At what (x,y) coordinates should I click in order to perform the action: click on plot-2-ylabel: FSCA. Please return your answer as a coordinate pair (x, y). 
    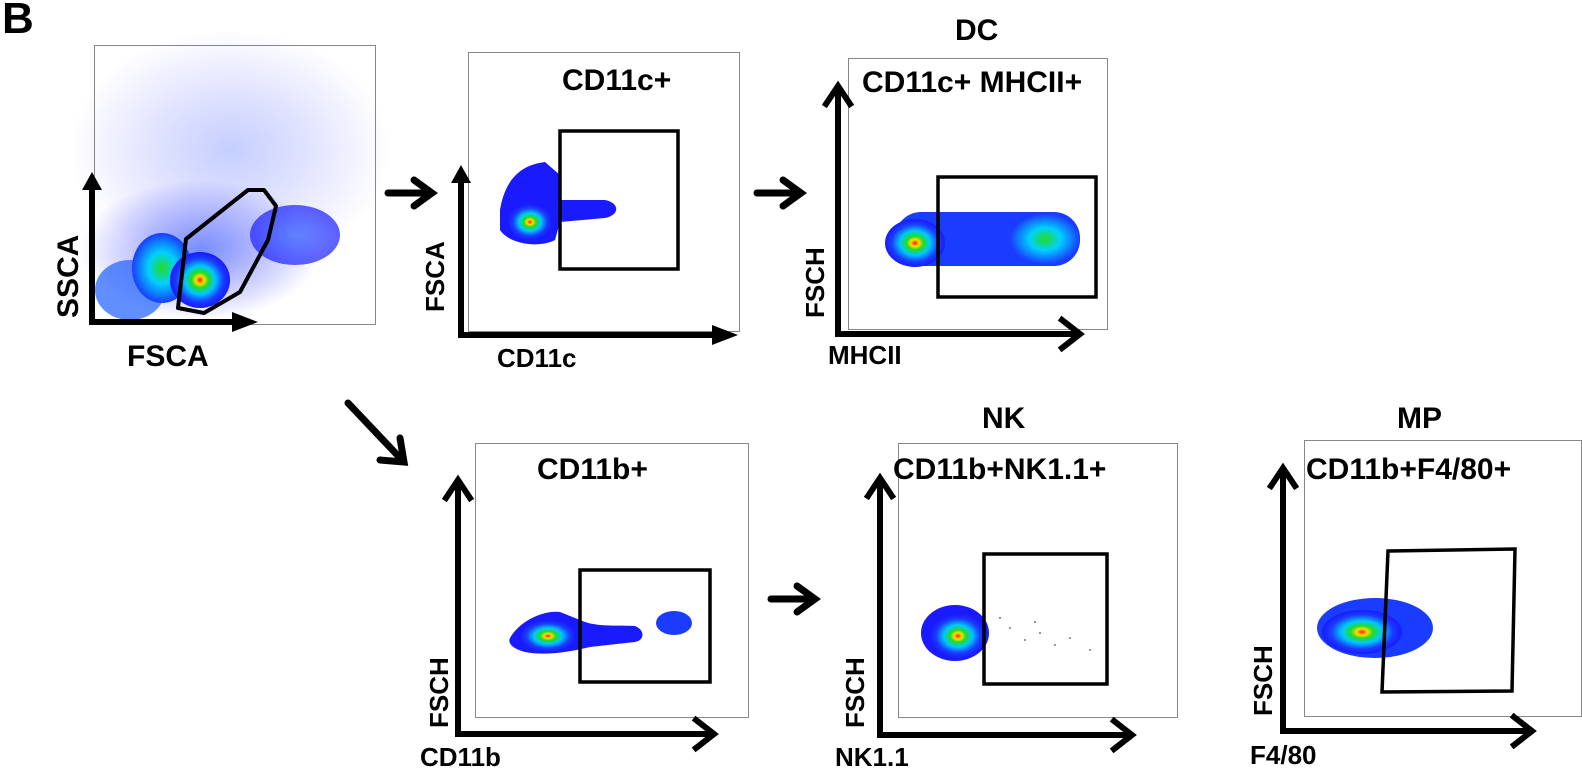
    Looking at the image, I should click on (435, 276).